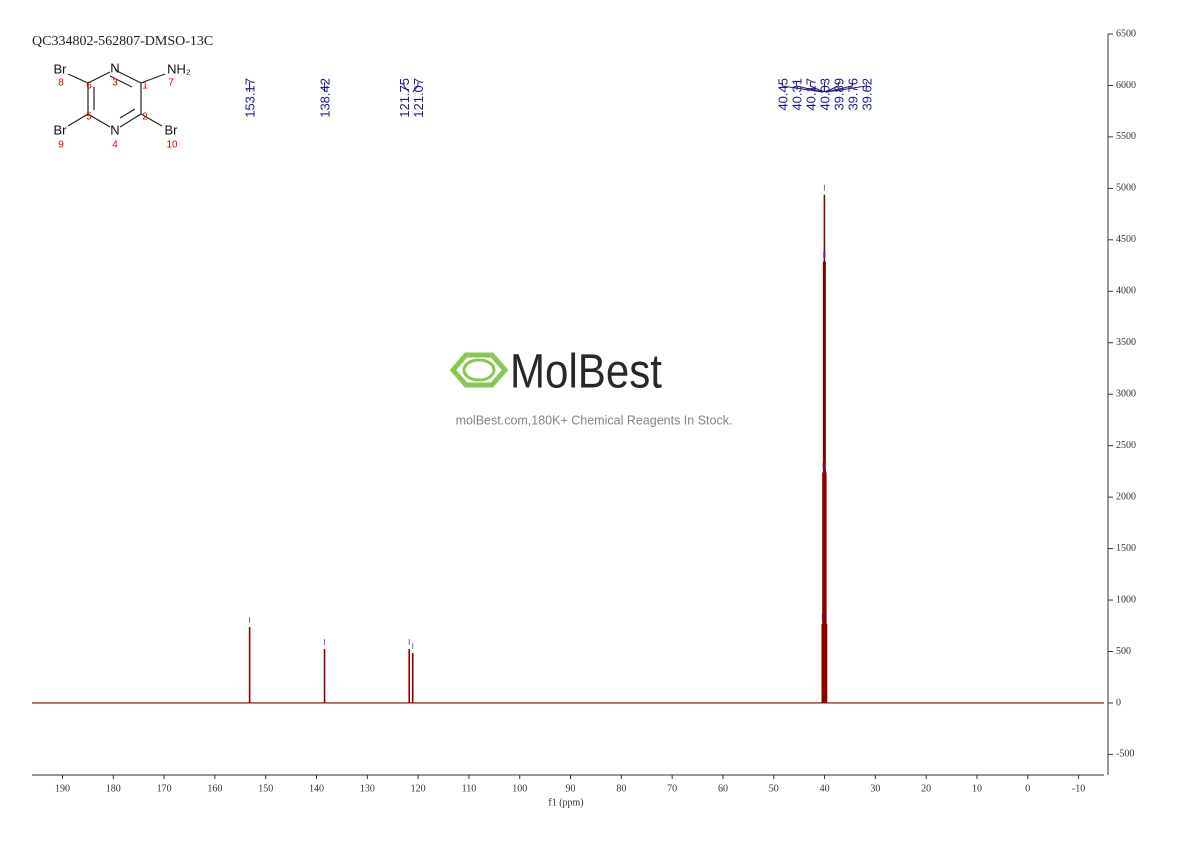 Image resolution: width=1190 pixels, height=841 pixels. What do you see at coordinates (838, 94) in the screenshot?
I see `peak-label: 39.89` at bounding box center [838, 94].